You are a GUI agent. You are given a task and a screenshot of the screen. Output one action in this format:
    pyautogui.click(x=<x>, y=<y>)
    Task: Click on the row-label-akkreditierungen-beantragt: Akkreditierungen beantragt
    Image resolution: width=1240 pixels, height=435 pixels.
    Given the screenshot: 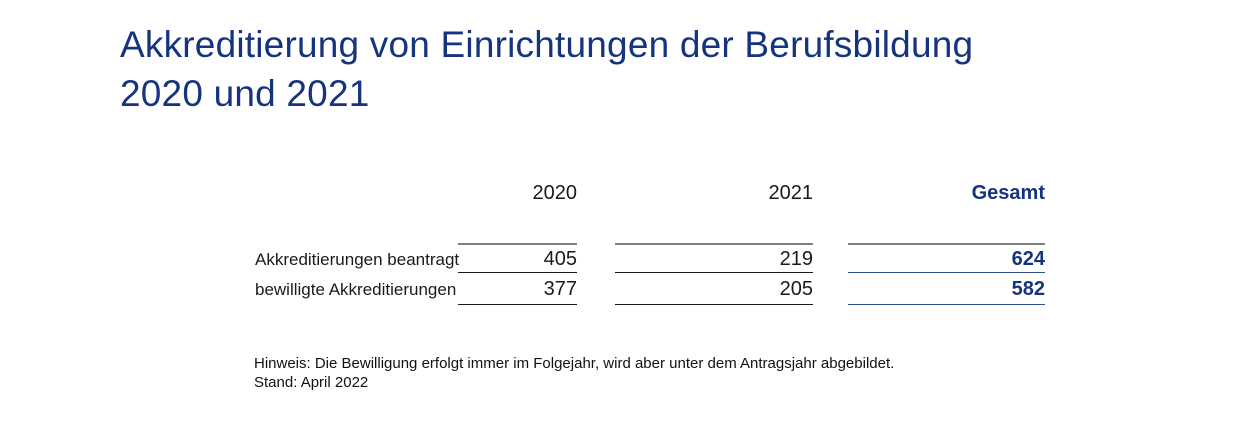 What is the action you would take?
    pyautogui.click(x=357, y=259)
    